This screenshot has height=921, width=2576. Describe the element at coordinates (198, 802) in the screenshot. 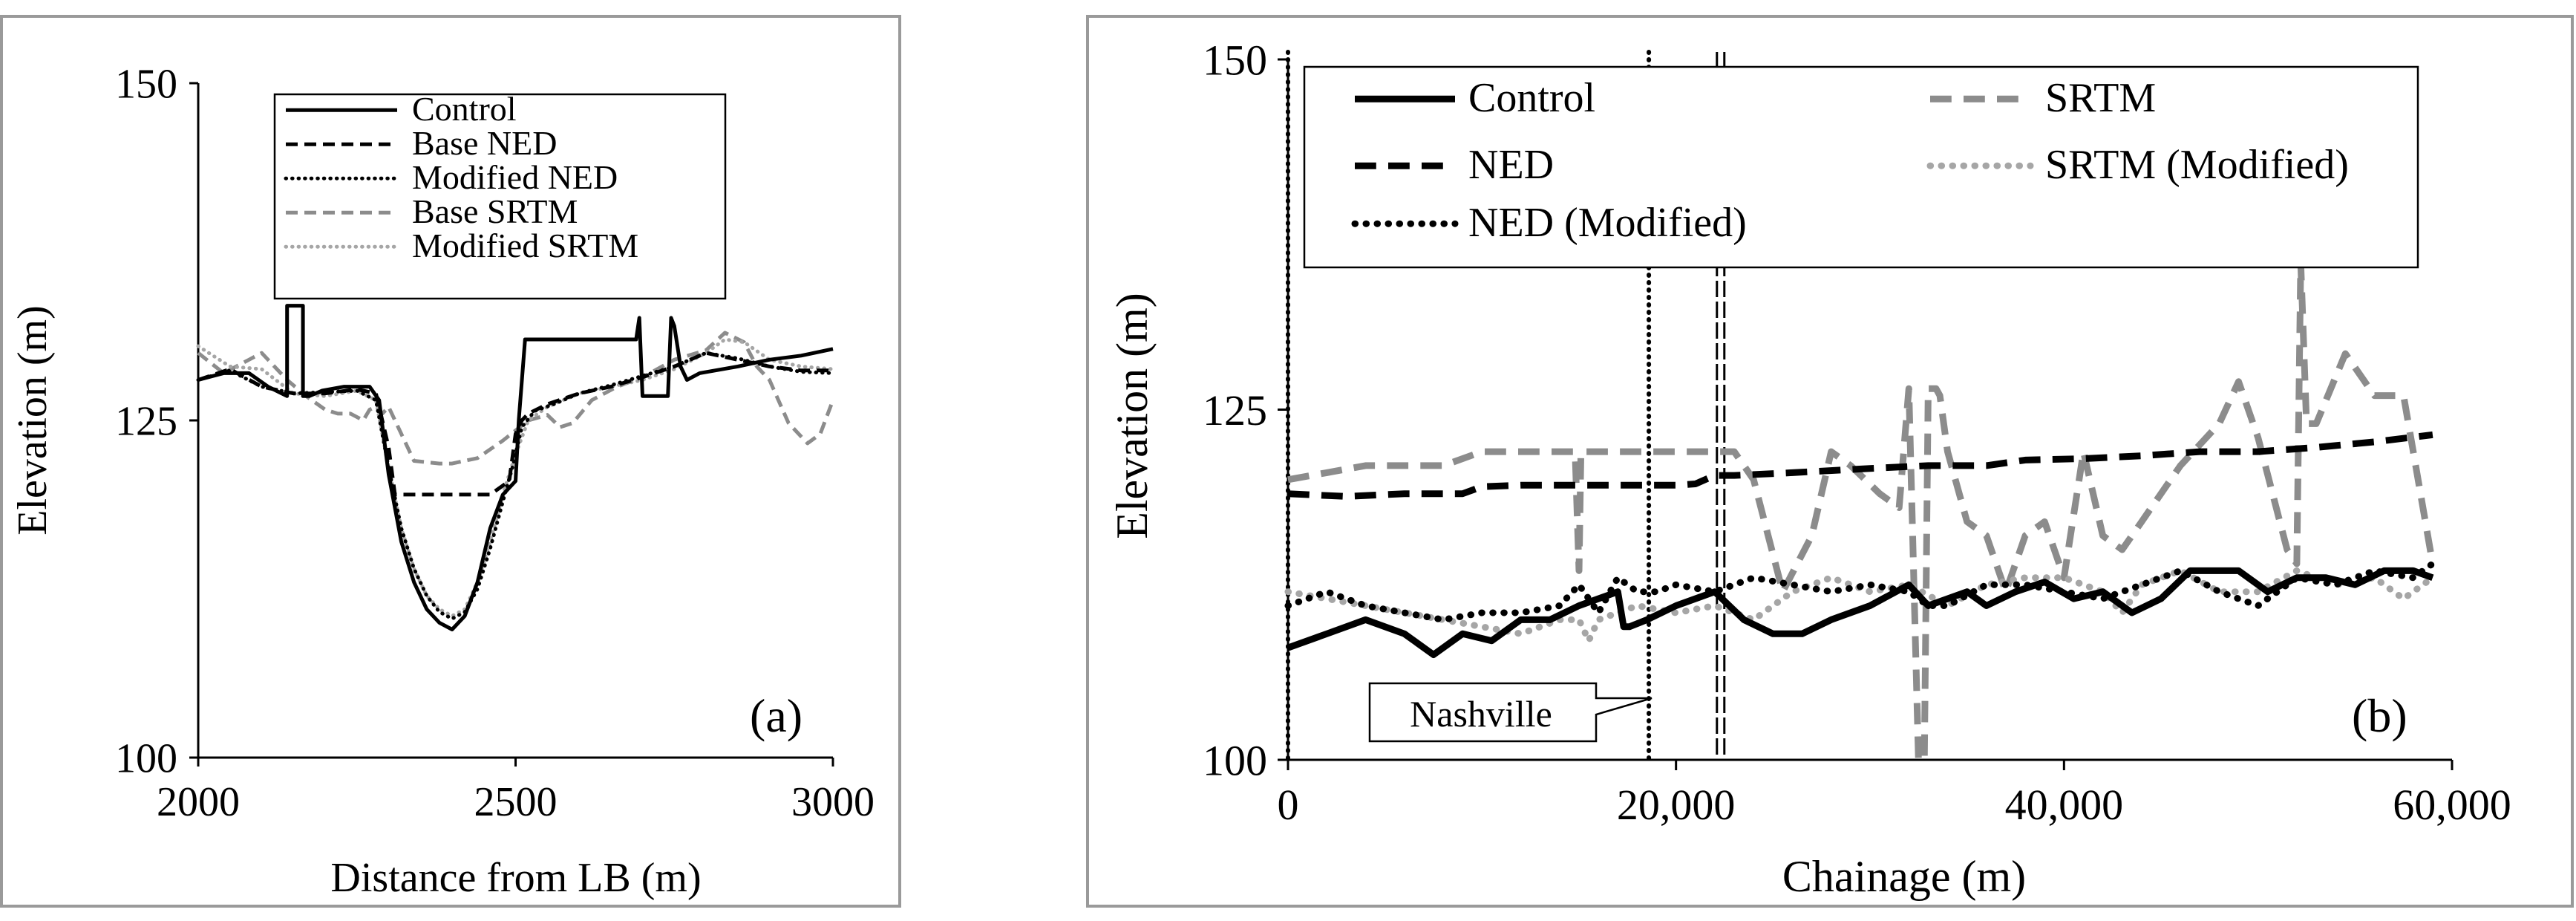

I see `x-tick-label: 2000` at that location.